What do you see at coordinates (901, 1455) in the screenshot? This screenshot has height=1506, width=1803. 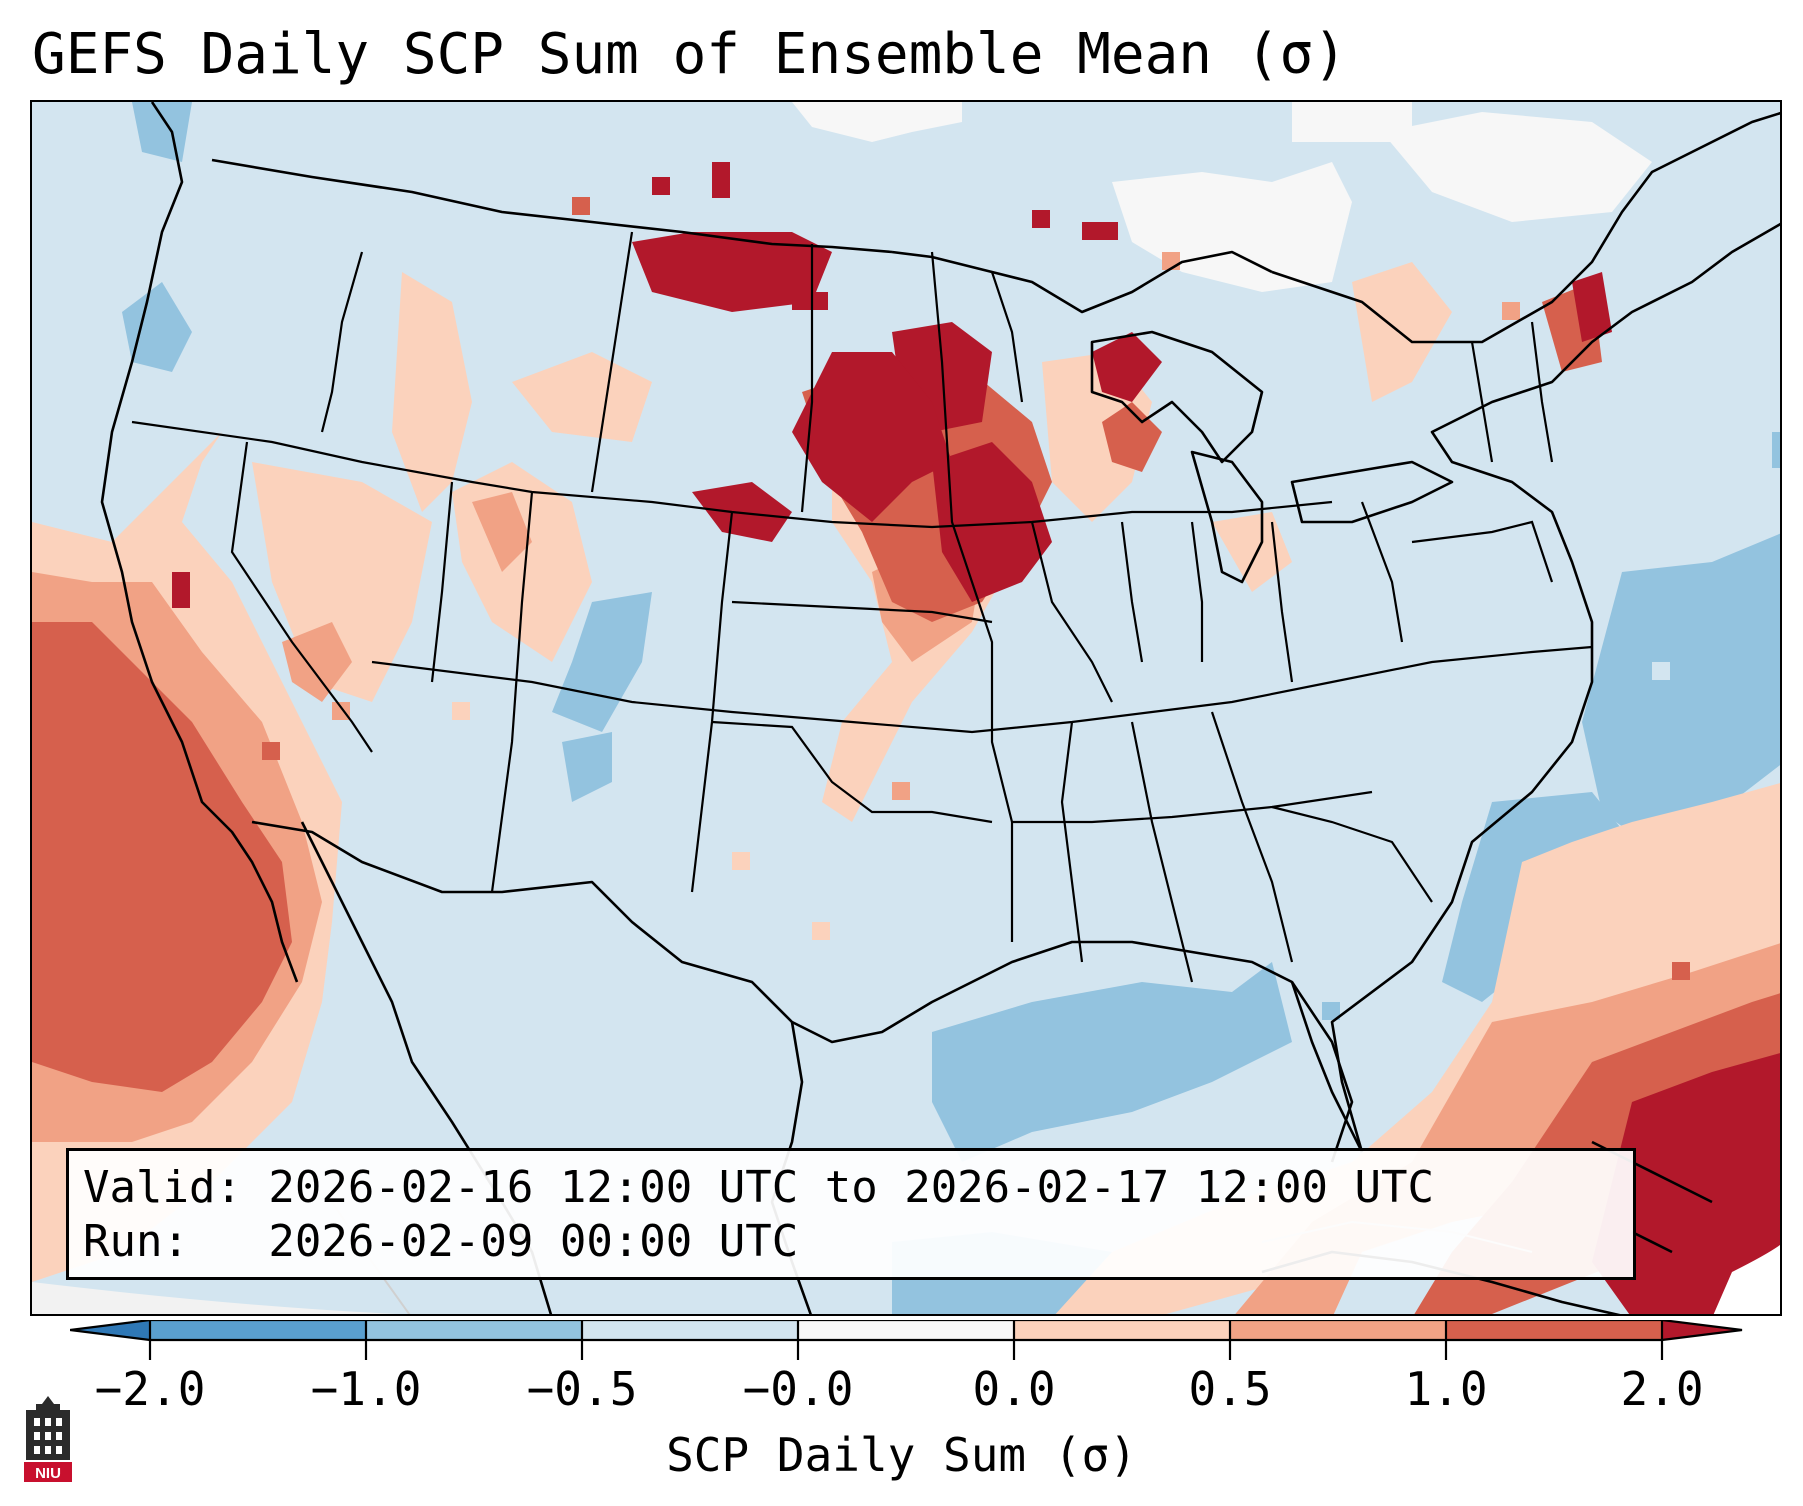 I see `colorbar-label: SCP Daily Sum (σ)` at bounding box center [901, 1455].